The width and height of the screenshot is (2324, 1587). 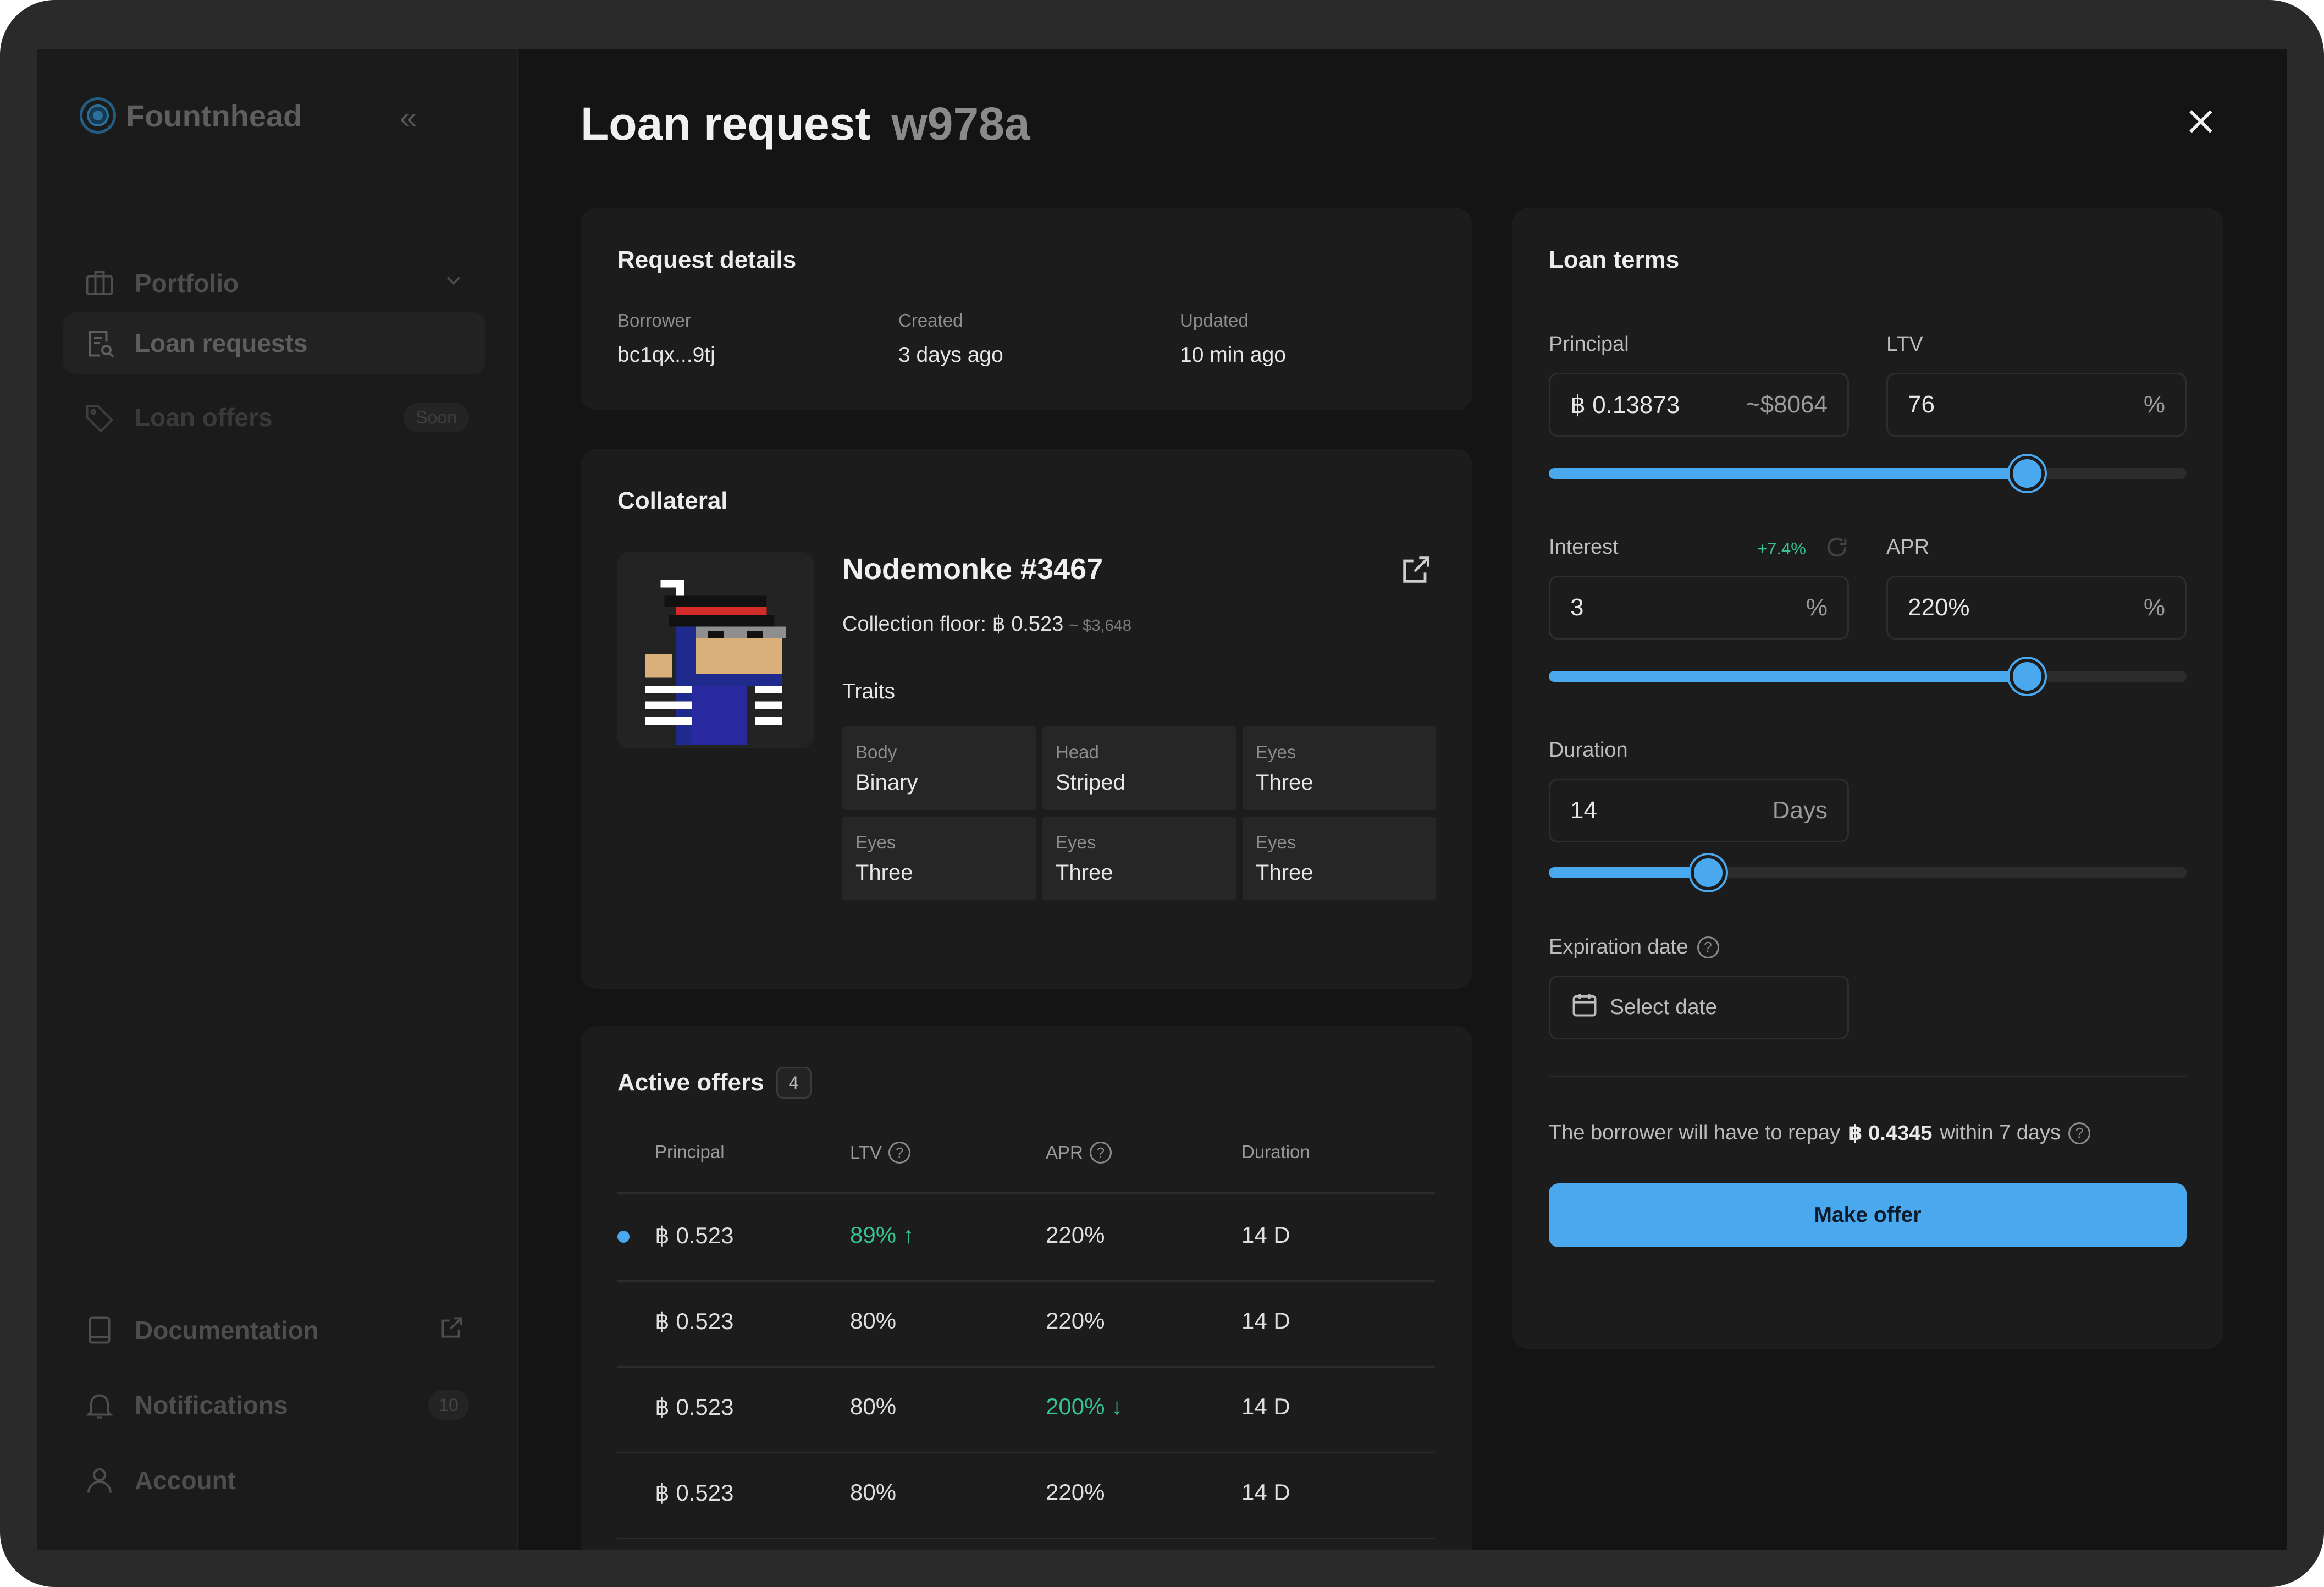 What do you see at coordinates (1139, 768) in the screenshot?
I see `trait-head: Head Striped` at bounding box center [1139, 768].